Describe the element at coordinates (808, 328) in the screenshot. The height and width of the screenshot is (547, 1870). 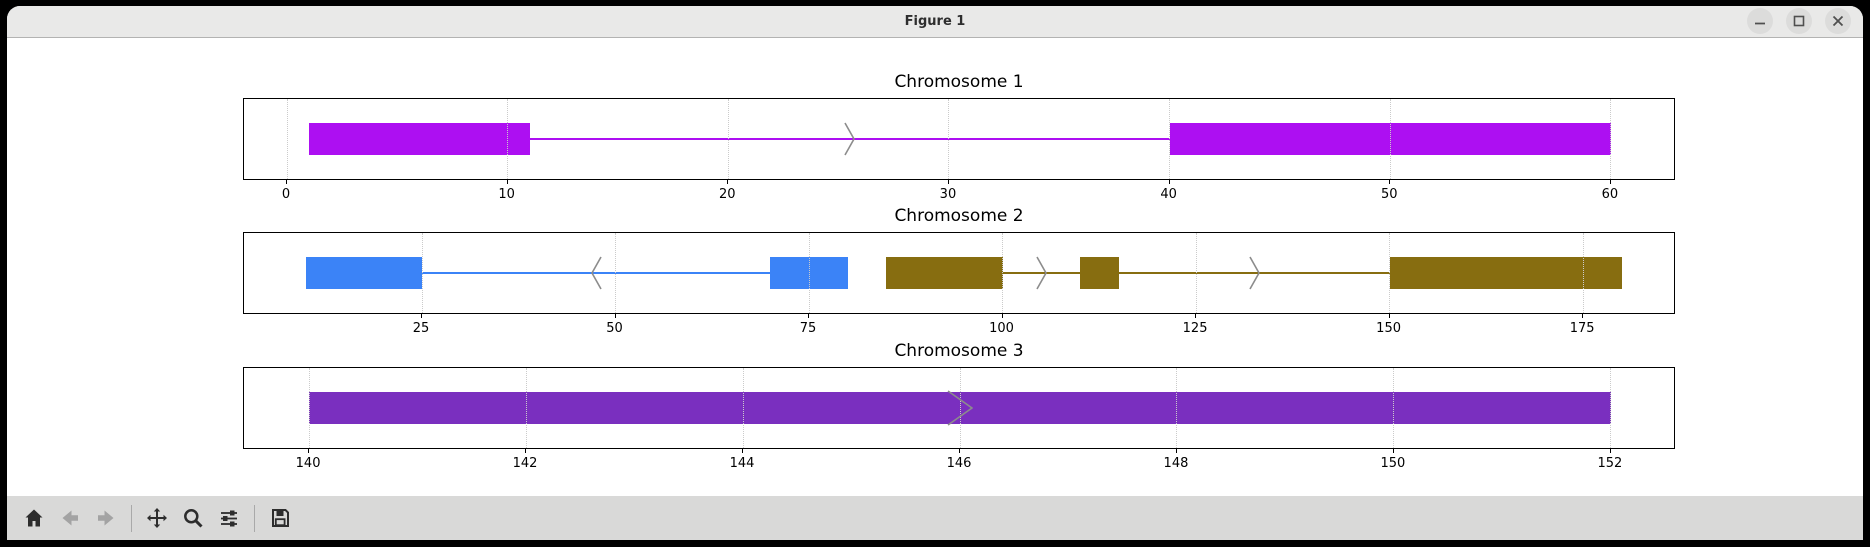
I see `tick-label: 75` at that location.